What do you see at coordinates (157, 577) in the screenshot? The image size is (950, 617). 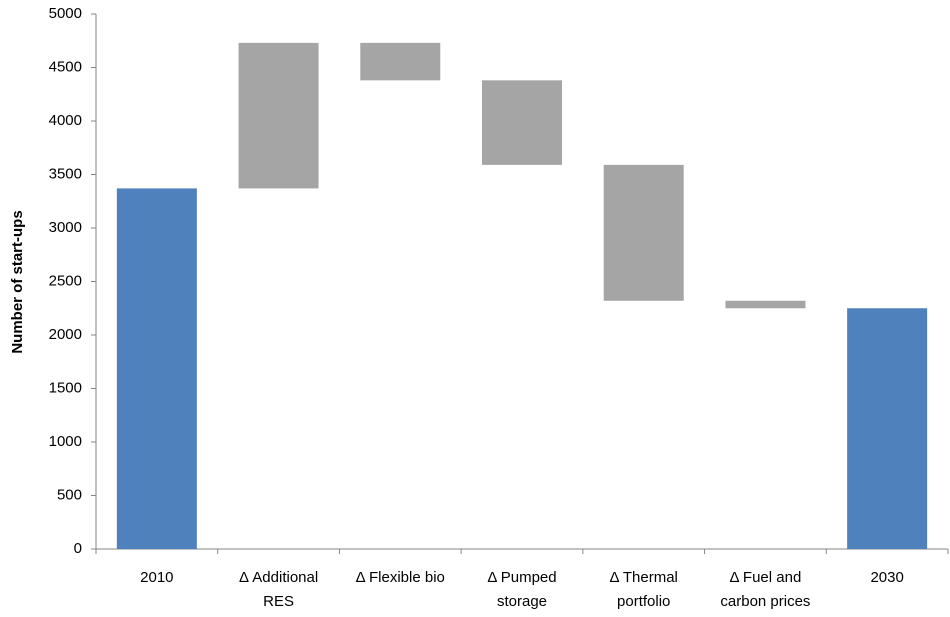 I see `x-tick-label: 2010` at bounding box center [157, 577].